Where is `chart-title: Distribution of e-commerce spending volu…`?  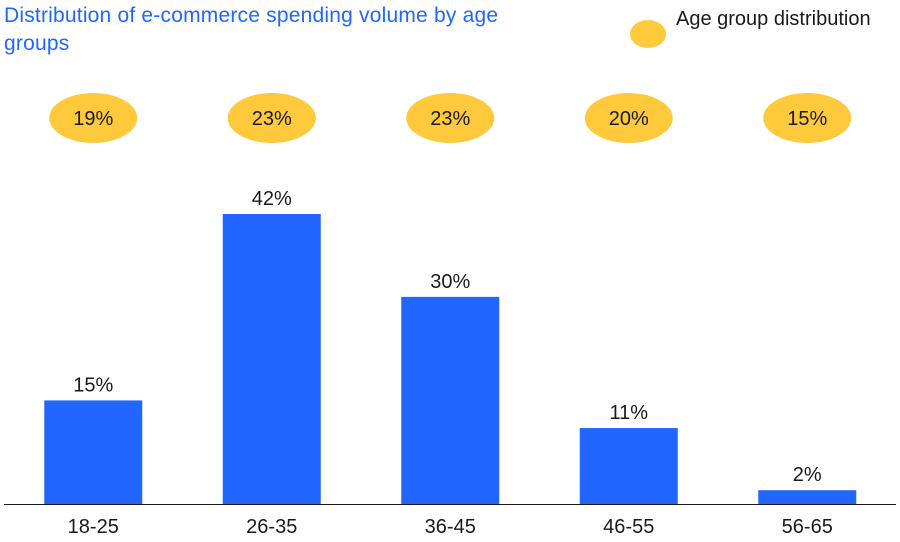 chart-title: Distribution of e-commerce spending volu… is located at coordinates (251, 29).